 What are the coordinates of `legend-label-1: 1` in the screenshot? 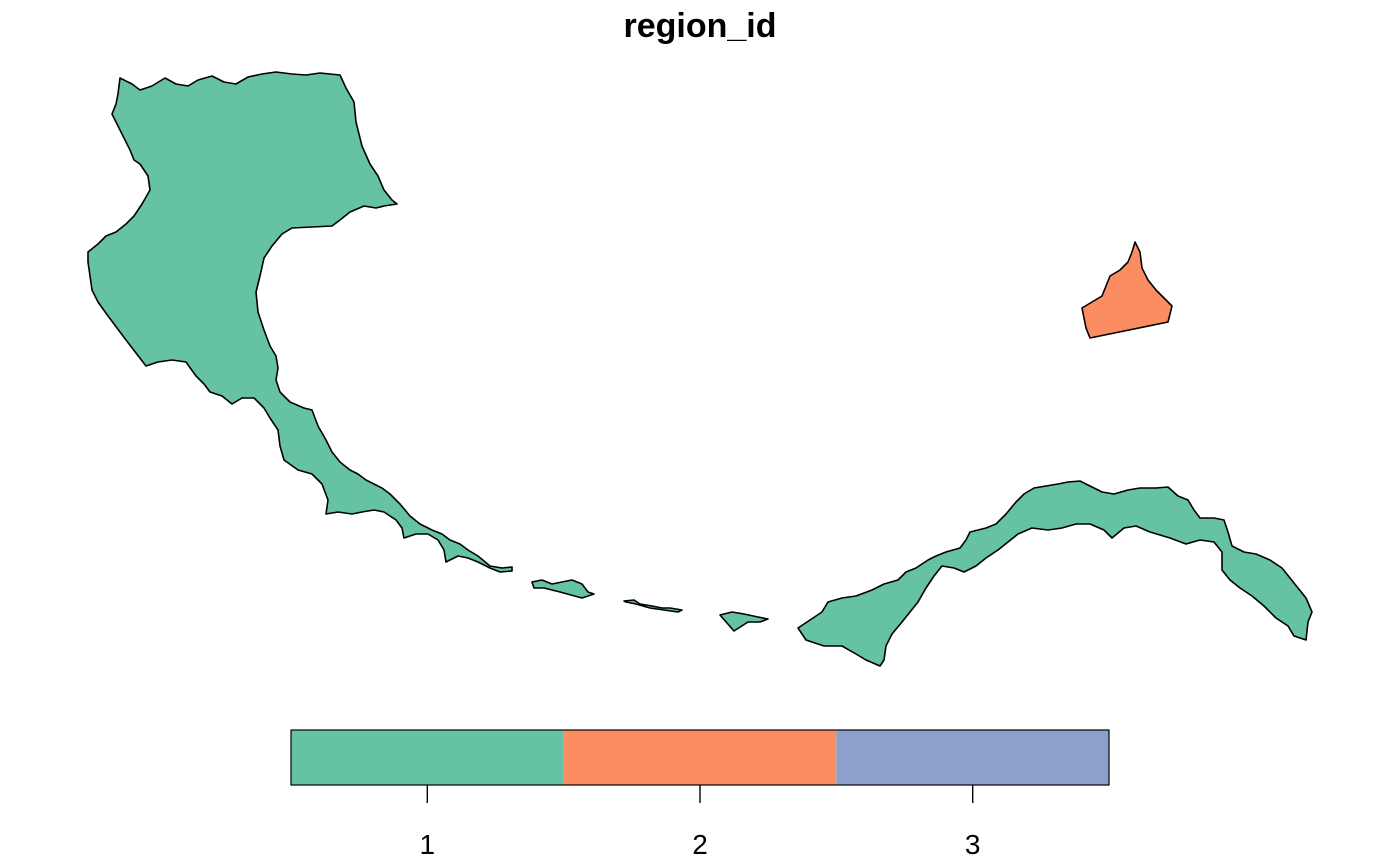 It's located at (428, 844).